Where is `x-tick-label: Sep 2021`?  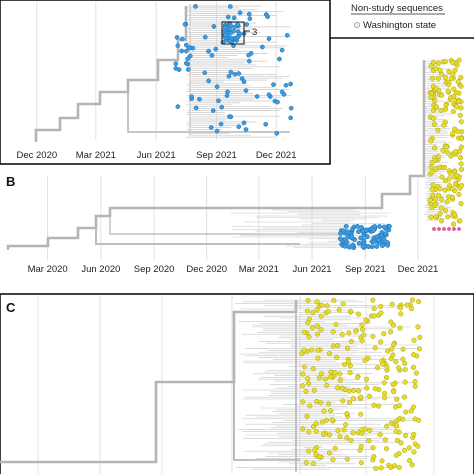
x-tick-label: Sep 2021 is located at coordinates (216, 155).